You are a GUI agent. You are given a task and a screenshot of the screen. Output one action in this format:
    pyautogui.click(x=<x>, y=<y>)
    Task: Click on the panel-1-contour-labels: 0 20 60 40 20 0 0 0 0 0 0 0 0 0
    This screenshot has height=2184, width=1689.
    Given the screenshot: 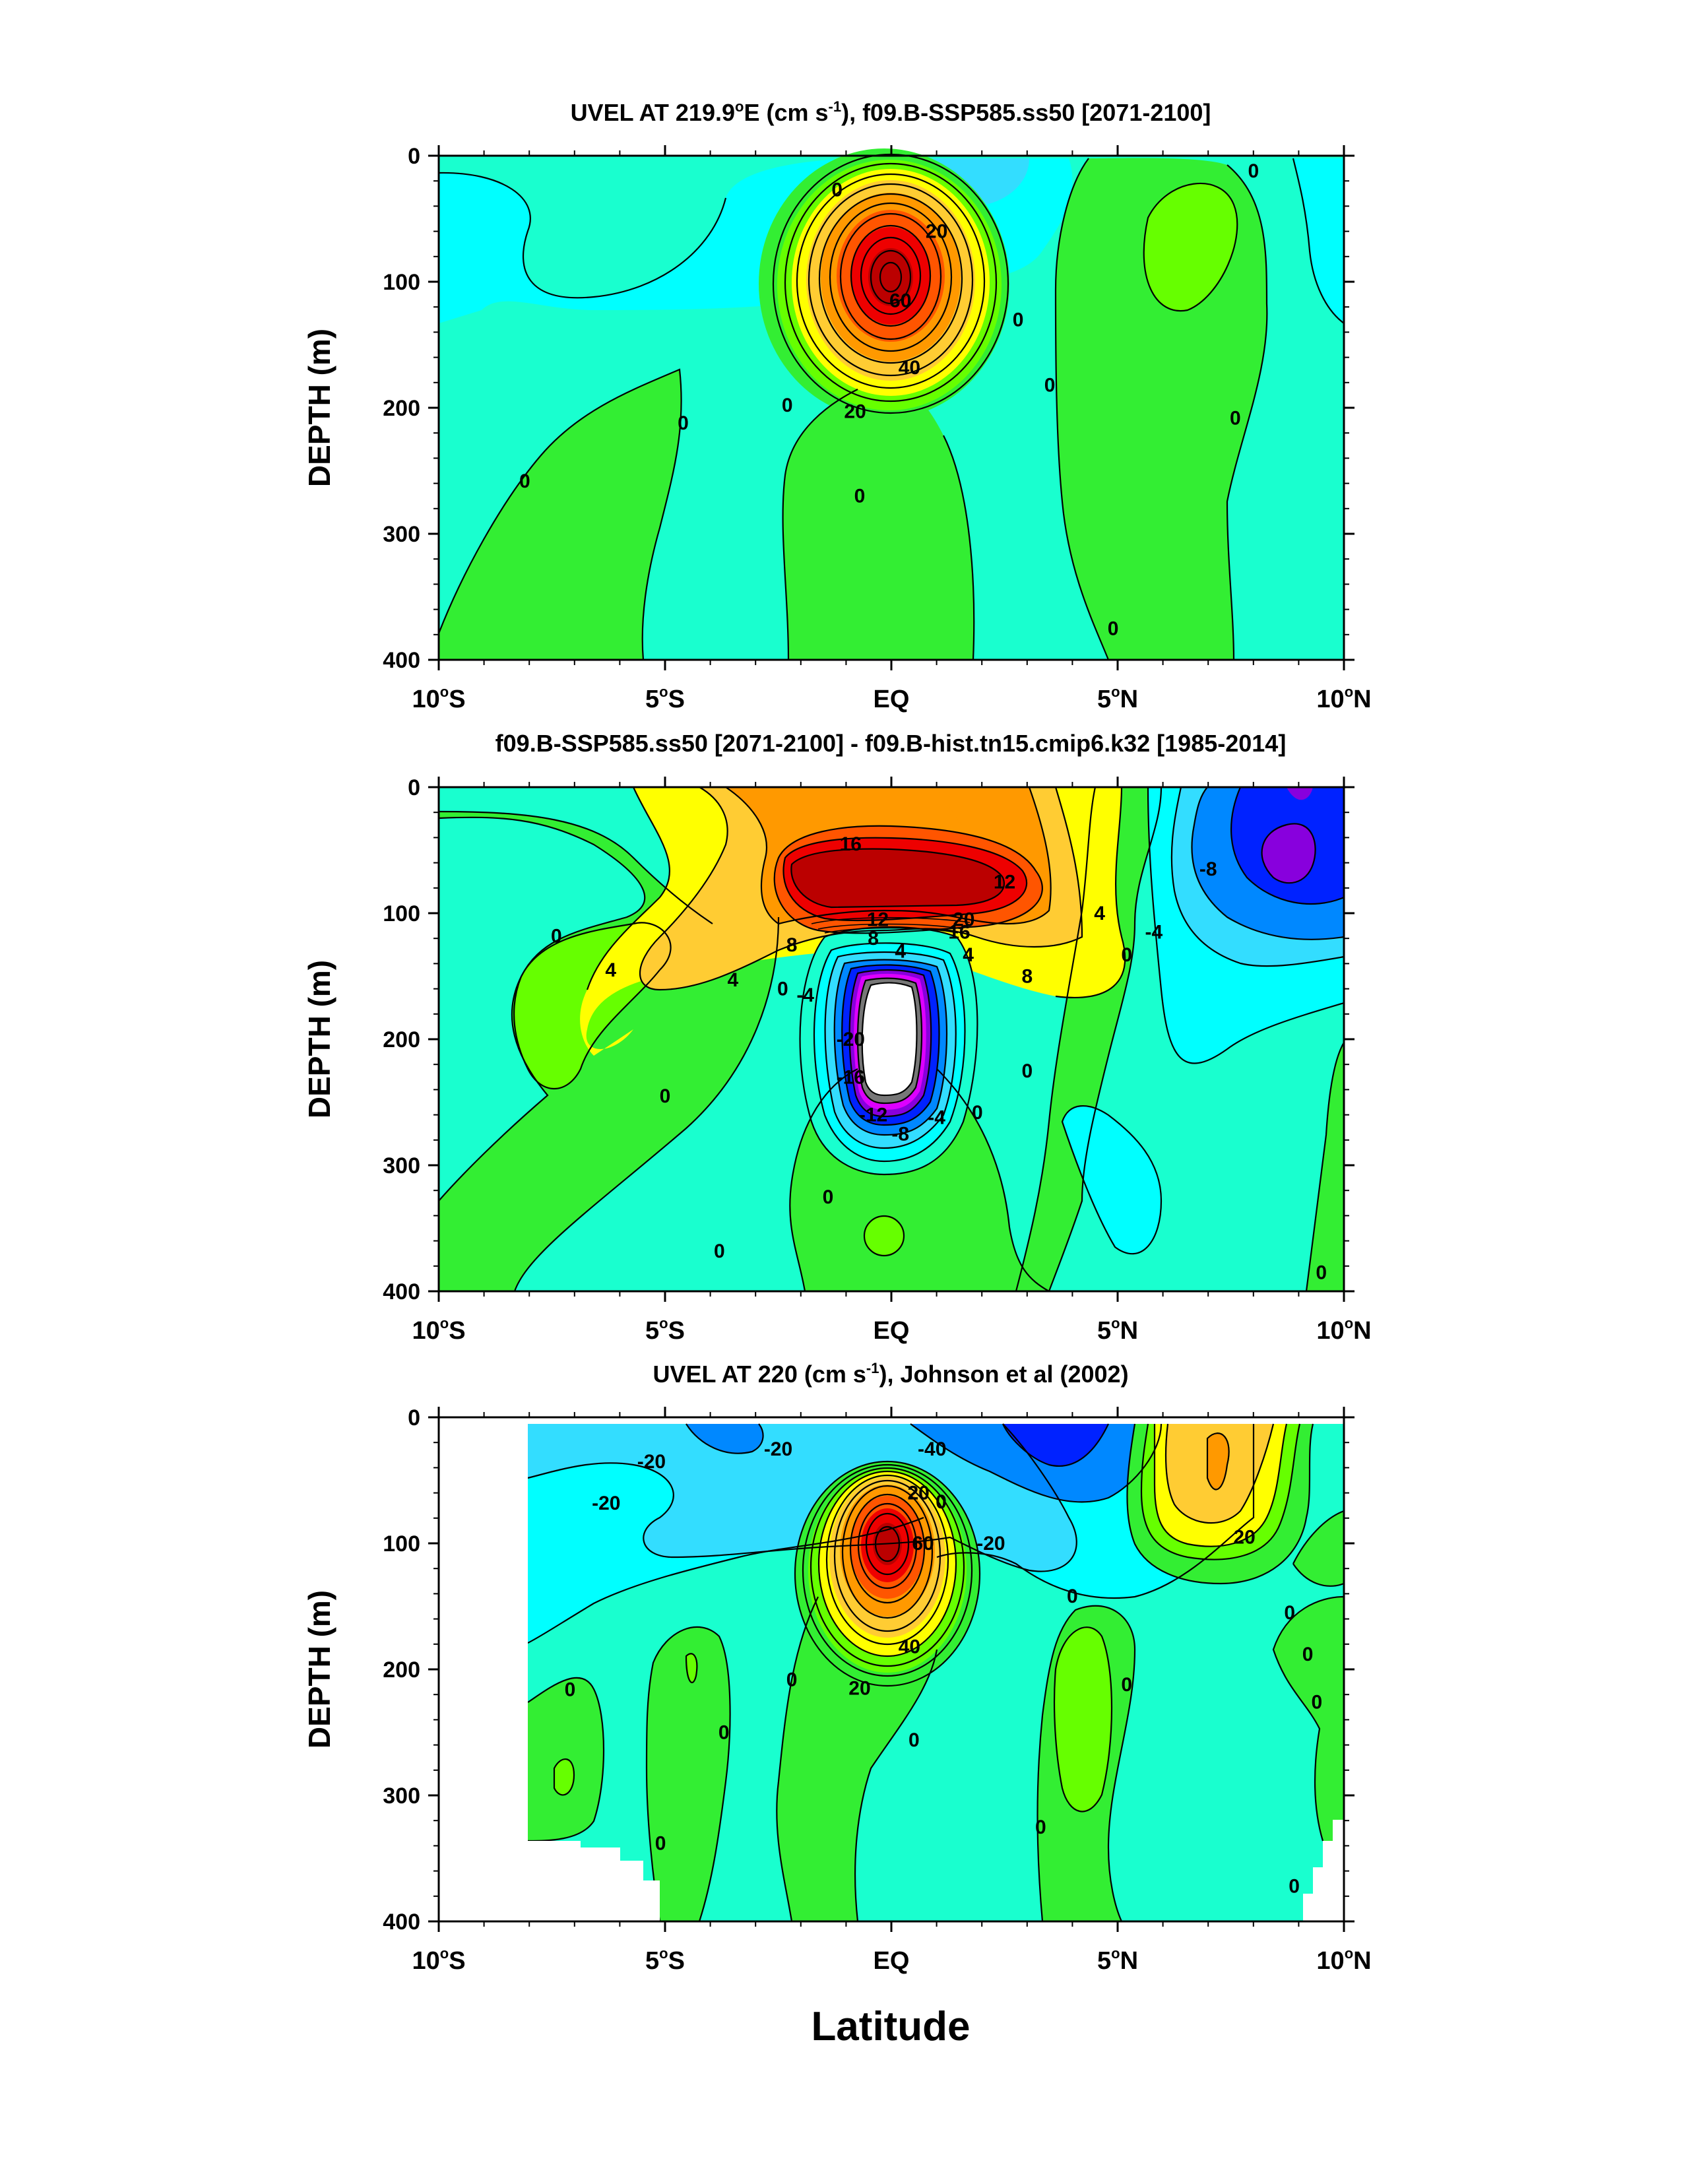 What is the action you would take?
    pyautogui.click(x=889, y=399)
    